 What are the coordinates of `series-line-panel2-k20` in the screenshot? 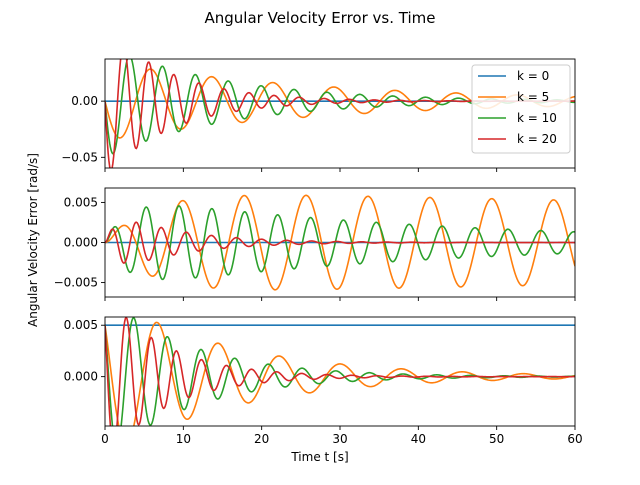 It's located at (340, 243).